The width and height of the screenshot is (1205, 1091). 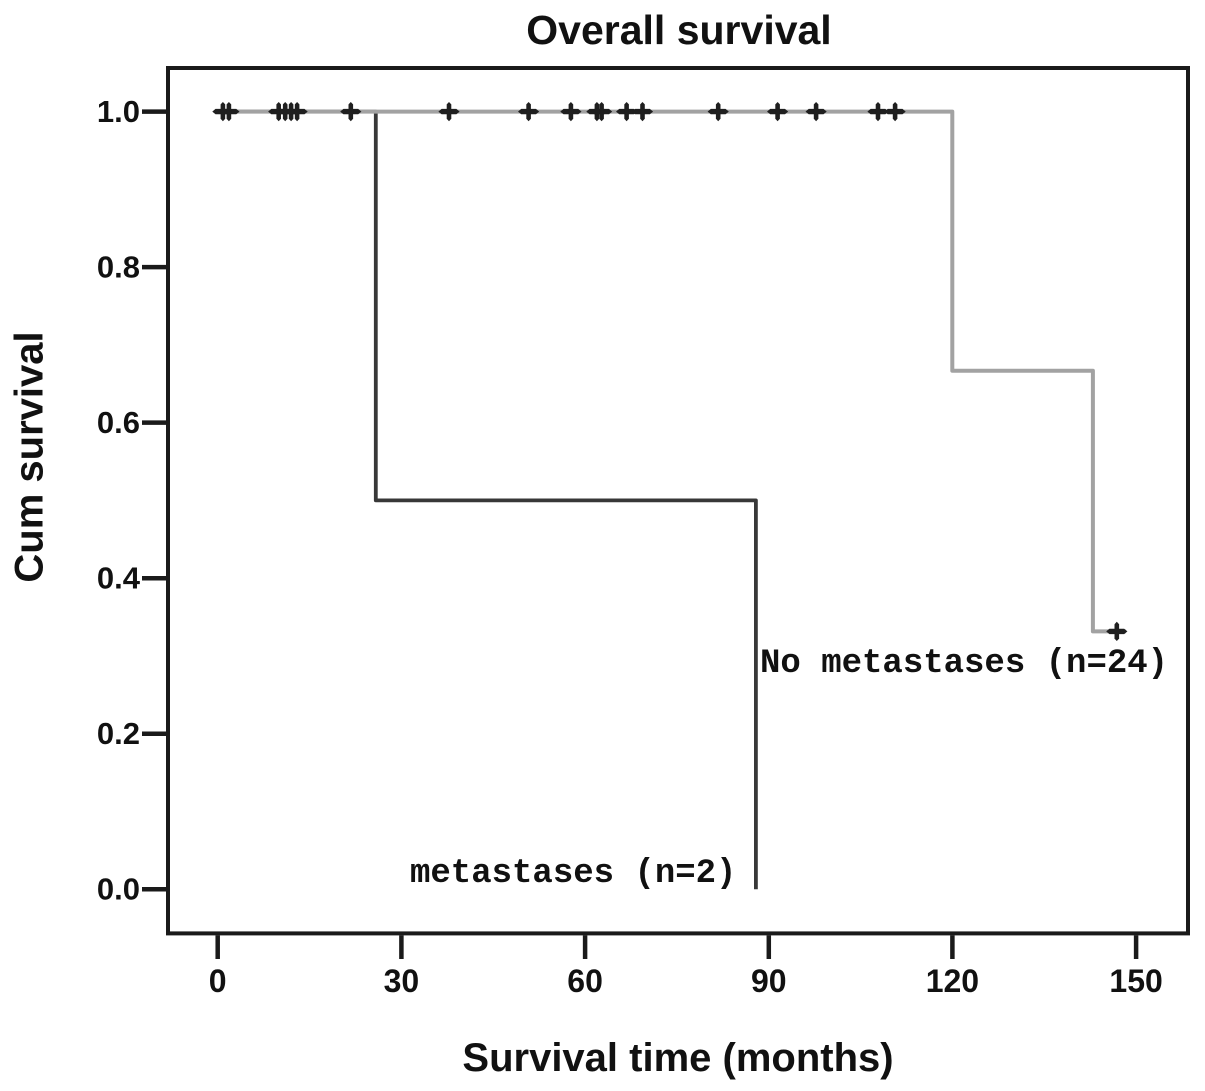 I want to click on svg-text: Survival time (months), so click(x=677, y=1058).